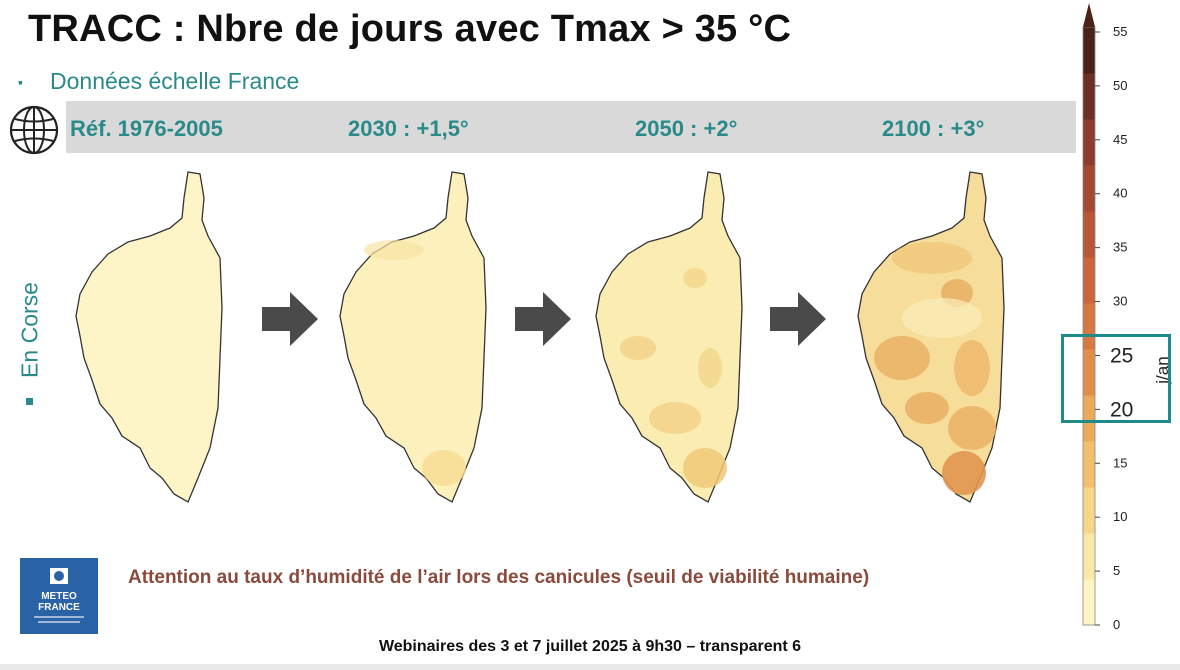  I want to click on map-ref, so click(149, 337).